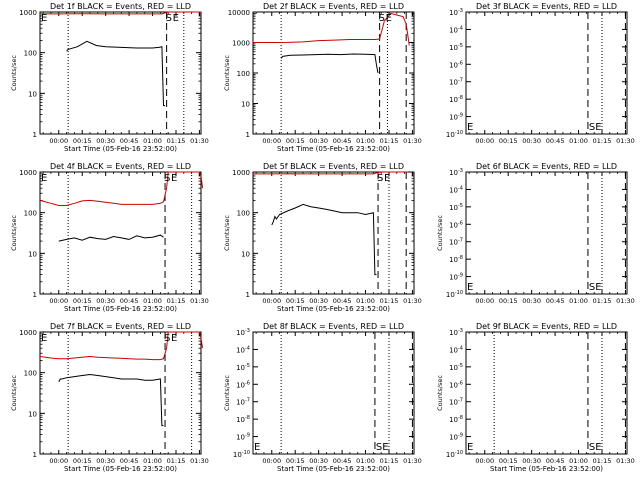 Image resolution: width=640 pixels, height=485 pixels. What do you see at coordinates (546, 6) in the screenshot?
I see `chart-title: Det 3f BLACK = Events, RED = LLD` at bounding box center [546, 6].